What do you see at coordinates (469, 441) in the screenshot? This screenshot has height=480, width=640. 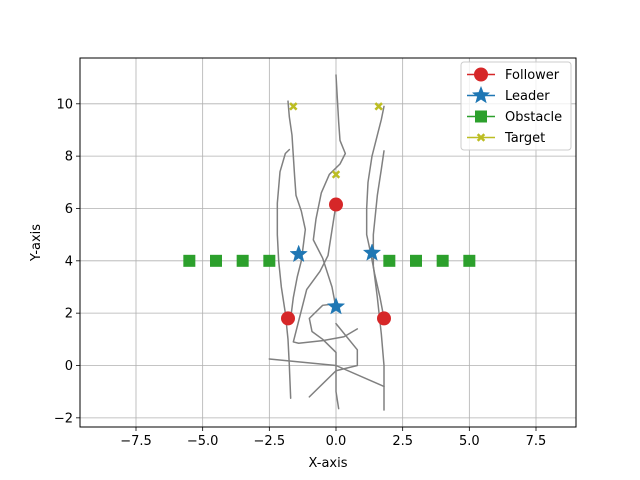 I see `x-tick-label: 5.0` at bounding box center [469, 441].